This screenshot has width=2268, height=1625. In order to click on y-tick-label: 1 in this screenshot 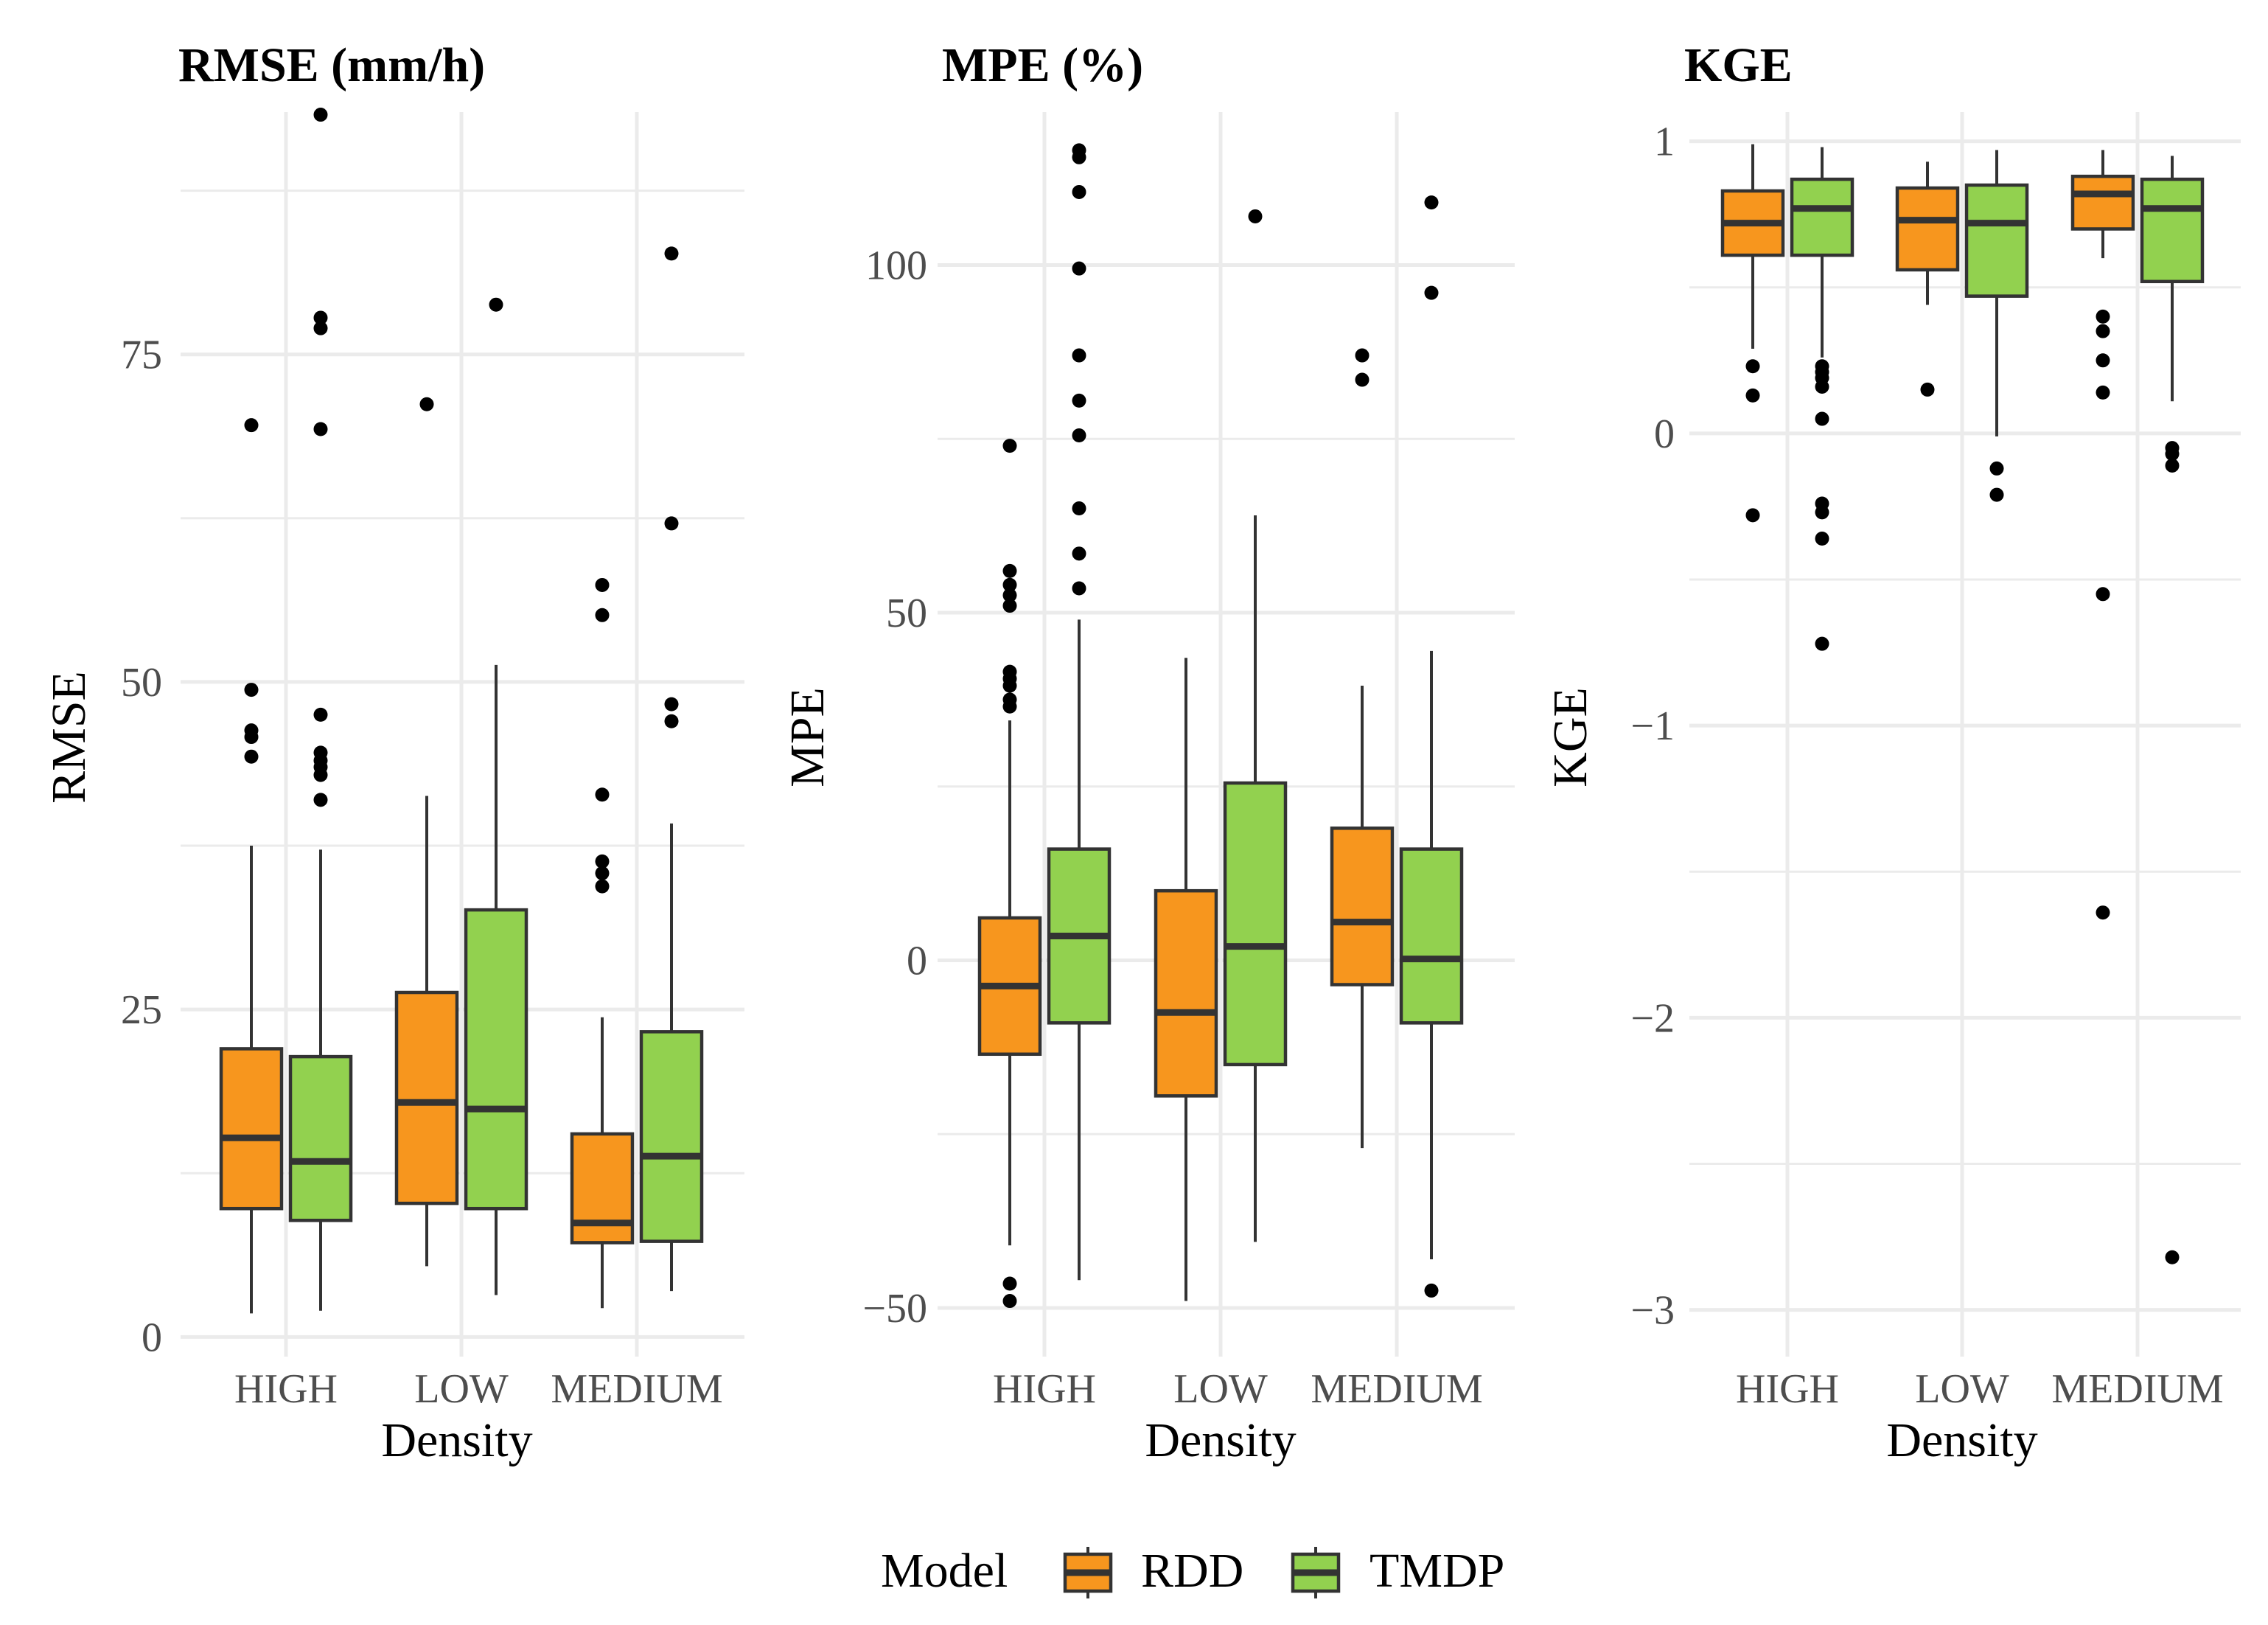, I will do `click(1664, 142)`.